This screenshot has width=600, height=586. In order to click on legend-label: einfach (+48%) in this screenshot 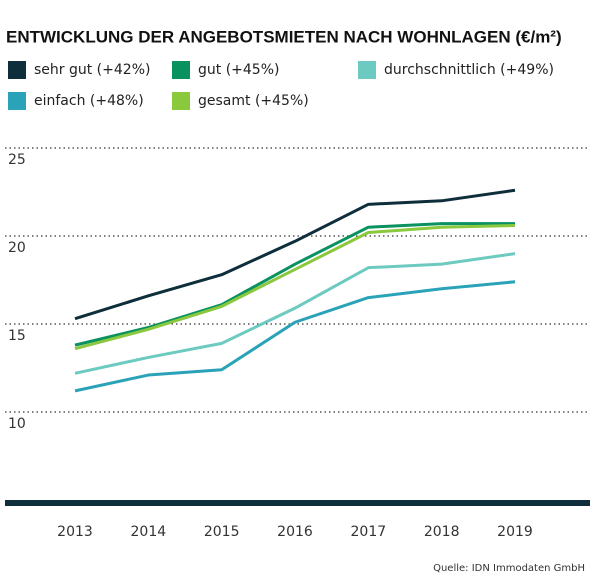, I will do `click(89, 101)`.